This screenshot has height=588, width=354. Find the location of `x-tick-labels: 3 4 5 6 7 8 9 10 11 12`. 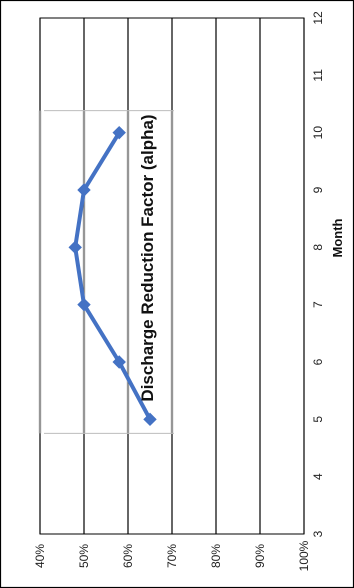

x-tick-labels: 3 4 5 6 7 8 9 10 11 12 is located at coordinates (318, 274).